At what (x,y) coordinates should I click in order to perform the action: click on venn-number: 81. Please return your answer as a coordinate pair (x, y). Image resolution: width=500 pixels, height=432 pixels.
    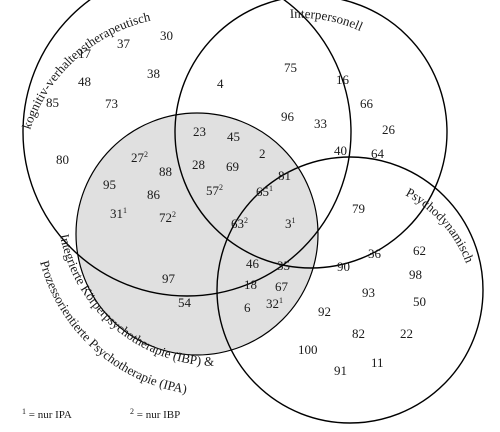
    Looking at the image, I should click on (284, 175).